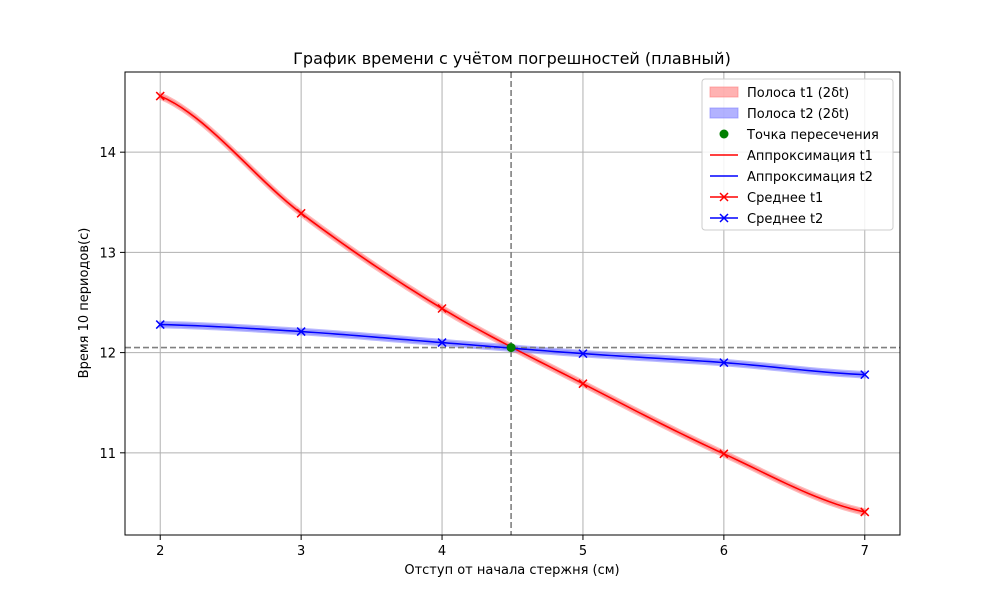  Describe the element at coordinates (301, 551) in the screenshot. I see `x-tick-label: 3` at that location.